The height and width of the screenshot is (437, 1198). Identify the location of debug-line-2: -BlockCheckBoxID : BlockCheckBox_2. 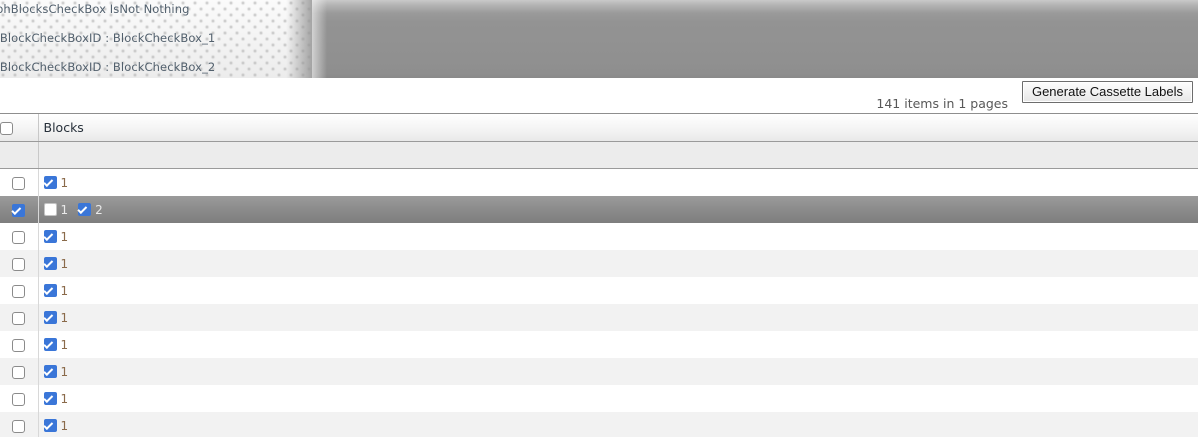
(108, 67).